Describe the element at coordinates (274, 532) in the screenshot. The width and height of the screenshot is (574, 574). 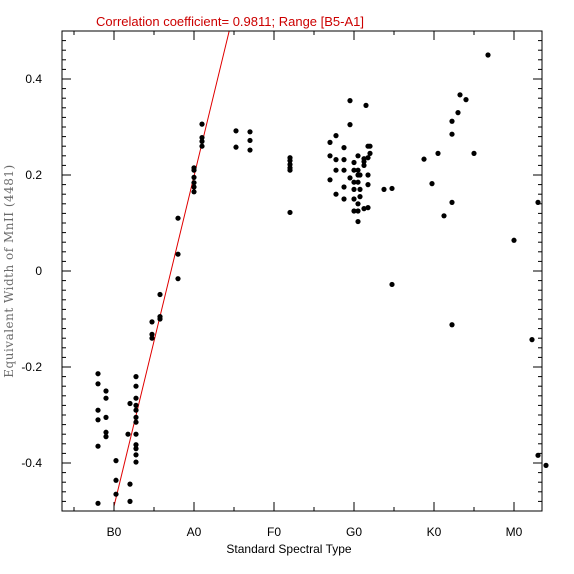
I see `x-tick-label: F0` at that location.